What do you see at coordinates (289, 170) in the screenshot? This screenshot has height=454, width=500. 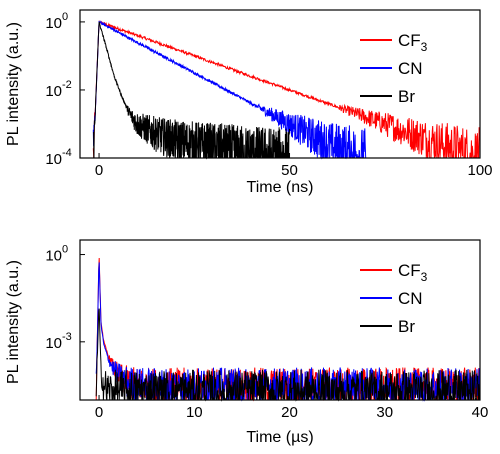 I see `x-tick-label: 50` at bounding box center [289, 170].